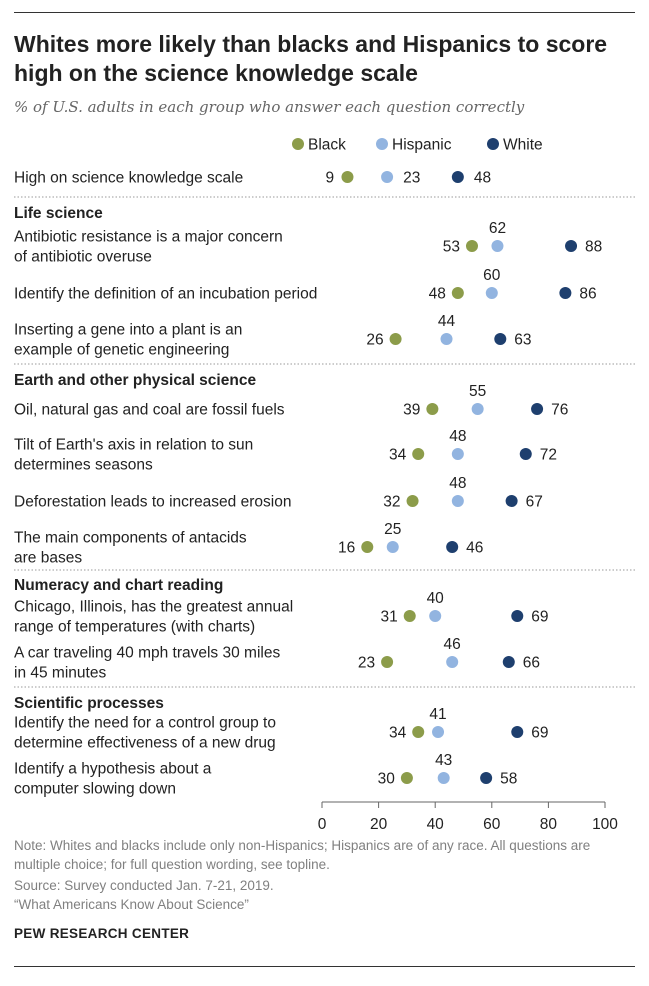  I want to click on legend-marker-white, so click(493, 144).